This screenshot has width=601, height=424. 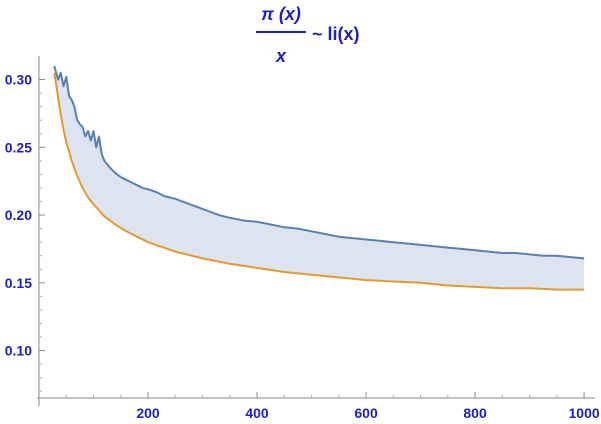 I want to click on x-tick-label: 600, so click(x=366, y=413).